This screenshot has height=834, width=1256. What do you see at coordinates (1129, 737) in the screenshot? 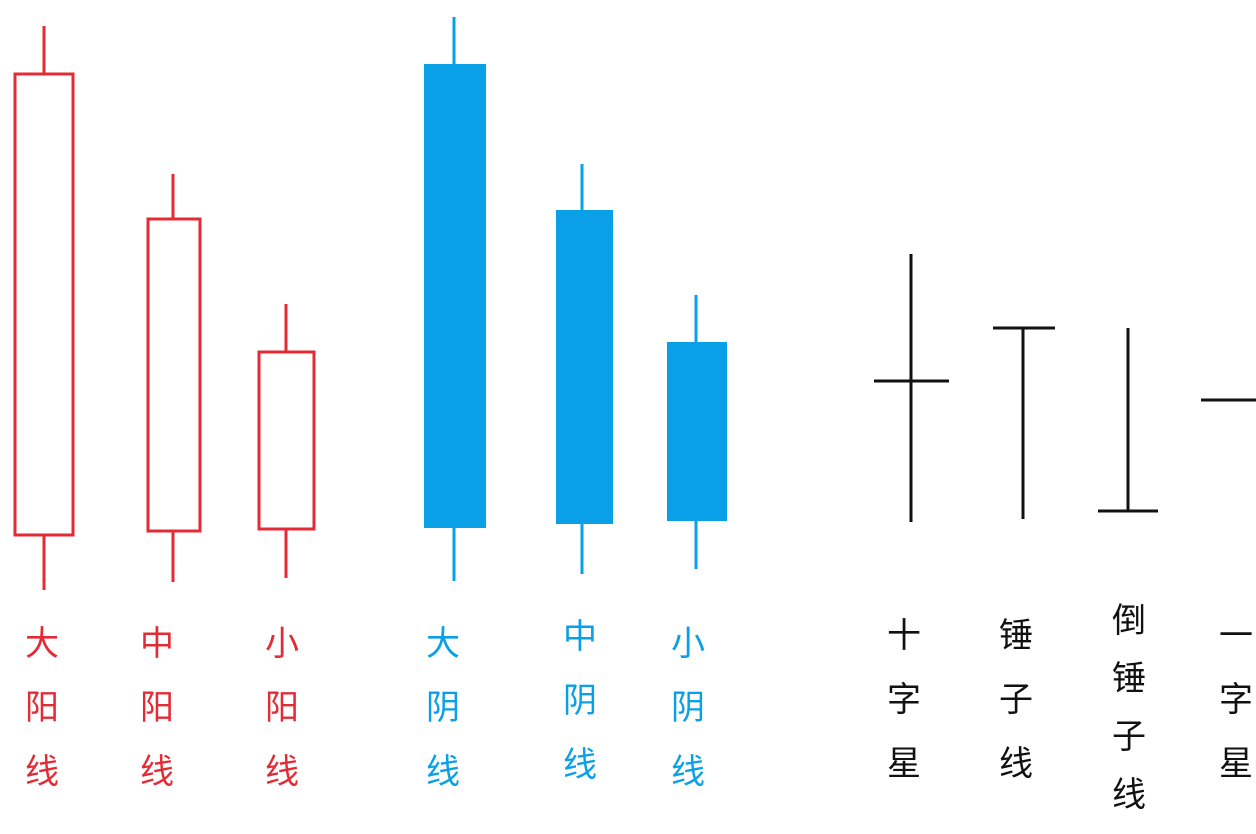
I see `inverted-hammer-label-char: 子` at bounding box center [1129, 737].